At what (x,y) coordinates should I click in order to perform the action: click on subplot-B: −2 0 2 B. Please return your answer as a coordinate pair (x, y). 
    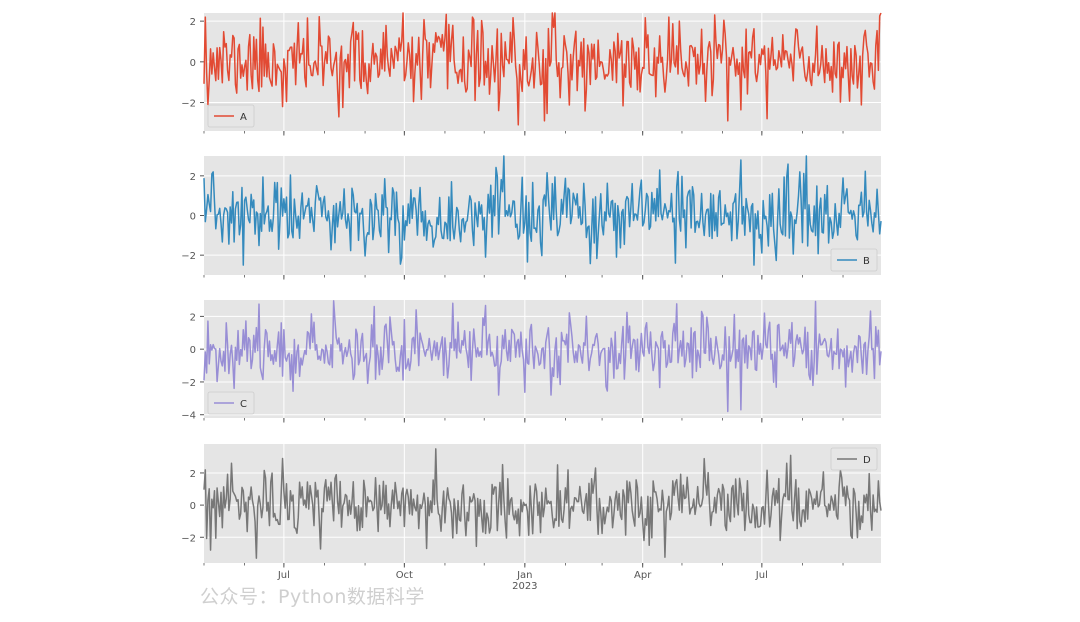
    Looking at the image, I should click on (531, 217).